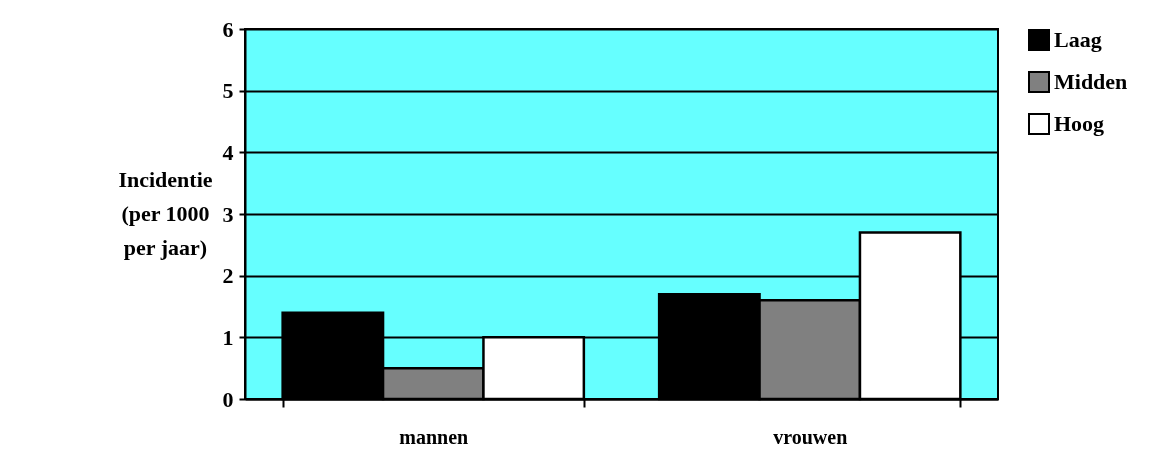 This screenshot has height=450, width=1176. What do you see at coordinates (434, 436) in the screenshot?
I see `x-tick-label: mannen` at bounding box center [434, 436].